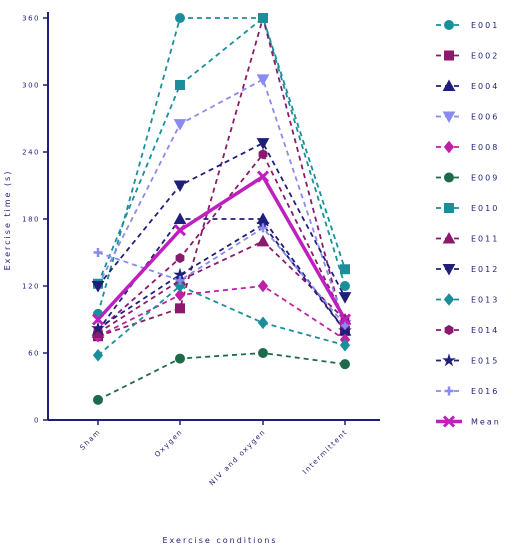 The width and height of the screenshot is (518, 550). What do you see at coordinates (31, 220) in the screenshot?
I see `y-tick-label: 180` at bounding box center [31, 220].